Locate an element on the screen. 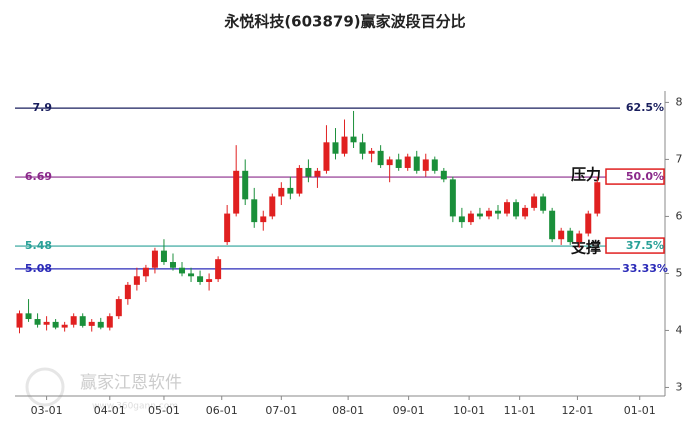 The width and height of the screenshot is (689, 427). x-tick-label: 09-01 is located at coordinates (409, 410).